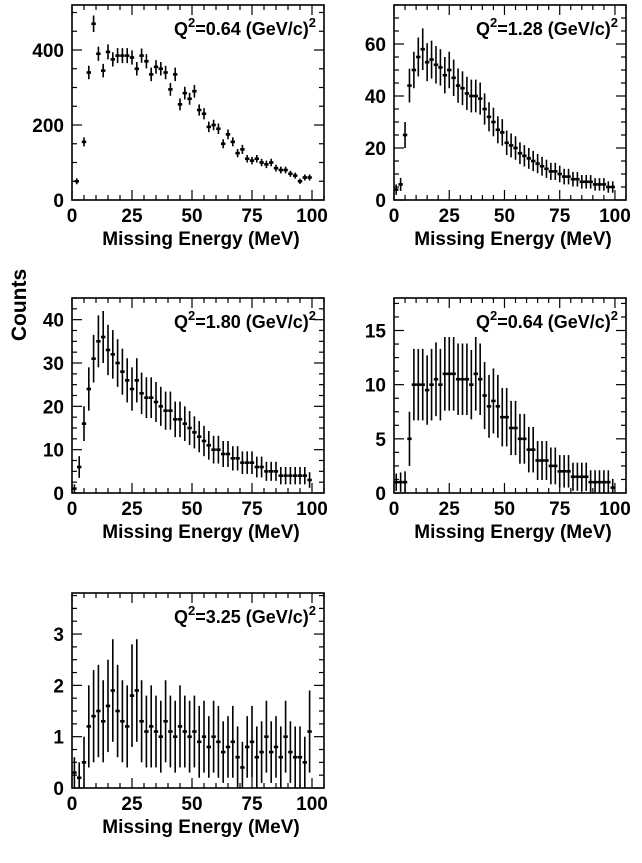 This screenshot has width=642, height=863. What do you see at coordinates (380, 440) in the screenshot?
I see `y-tick-label: 5` at bounding box center [380, 440].